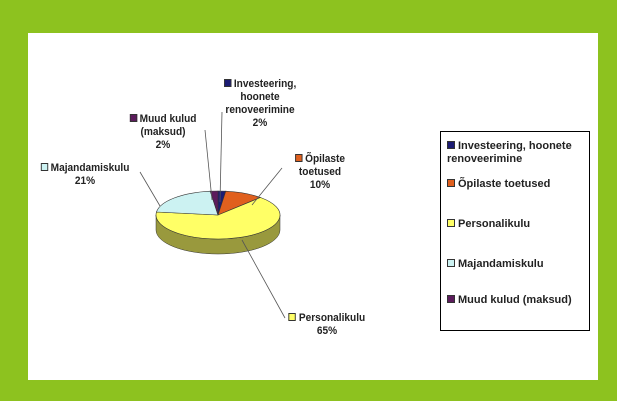 This screenshot has height=401, width=617. Describe the element at coordinates (332, 318) in the screenshot. I see `label-name: Personalikulu` at that location.